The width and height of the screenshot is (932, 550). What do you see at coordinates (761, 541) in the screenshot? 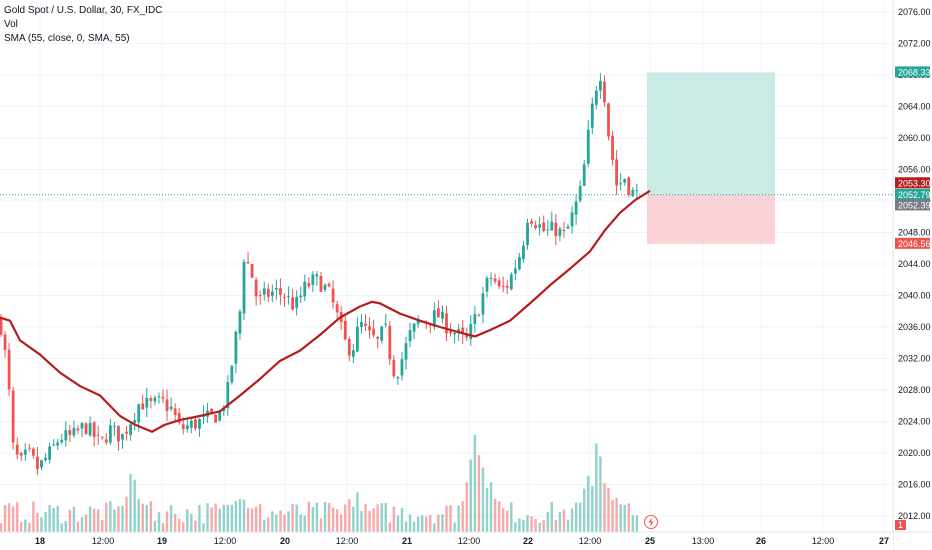
I see `time-tick-label: 26` at bounding box center [761, 541].